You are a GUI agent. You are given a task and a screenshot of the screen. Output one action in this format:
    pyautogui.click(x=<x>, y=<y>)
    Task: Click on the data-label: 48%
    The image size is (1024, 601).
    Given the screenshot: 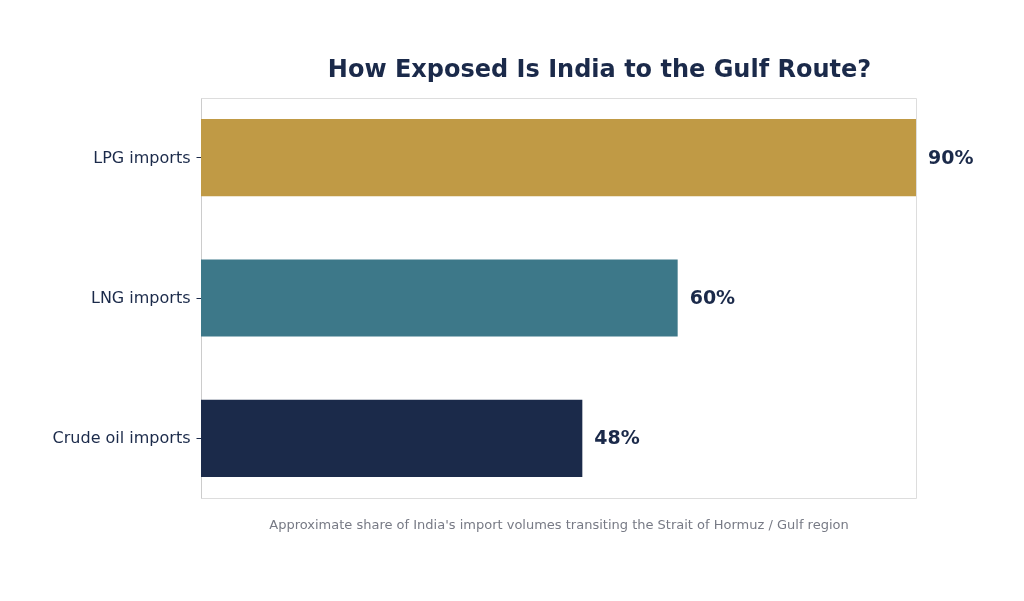 What is the action you would take?
    pyautogui.click(x=617, y=437)
    